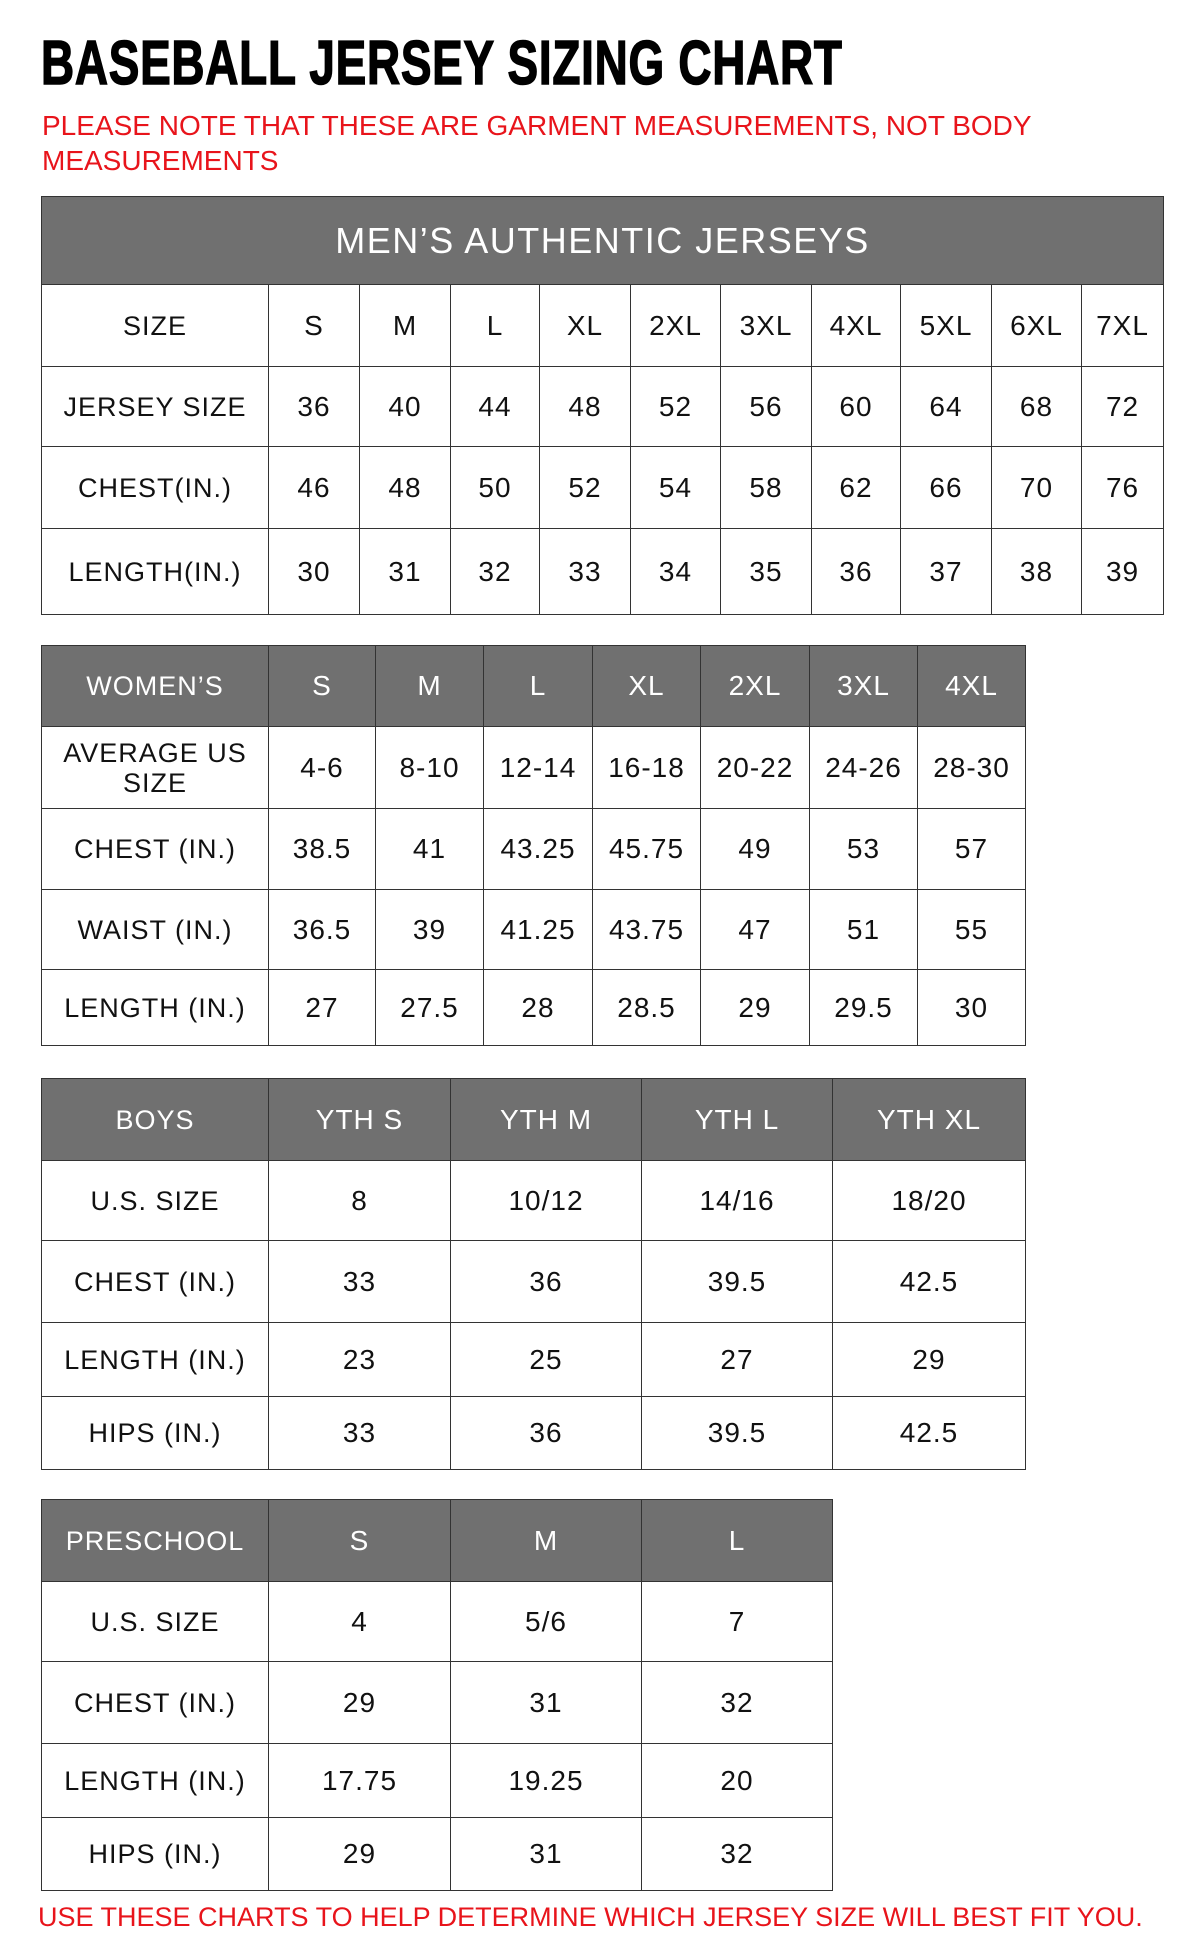 This screenshot has height=1942, width=1200. What do you see at coordinates (538, 849) in the screenshot?
I see `table-cell: 43.25` at bounding box center [538, 849].